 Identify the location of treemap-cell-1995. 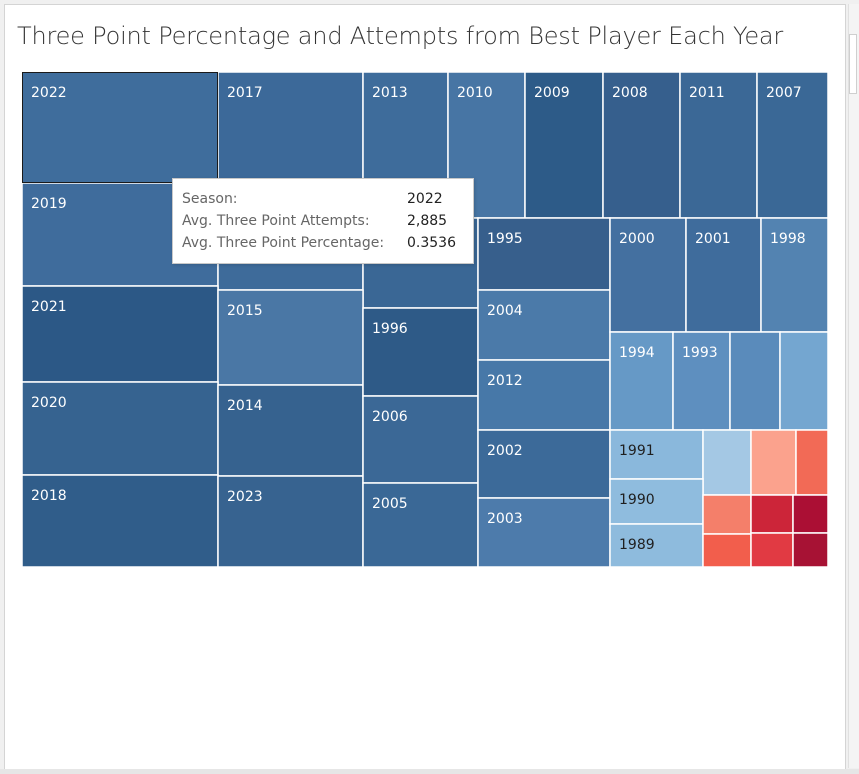
(544, 254).